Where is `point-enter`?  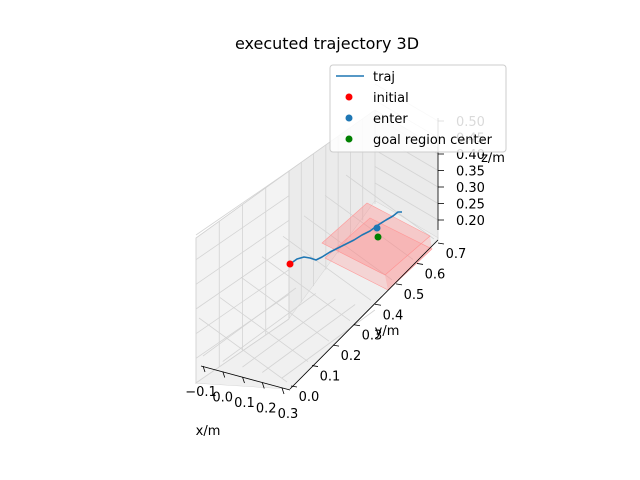
point-enter is located at coordinates (377, 228).